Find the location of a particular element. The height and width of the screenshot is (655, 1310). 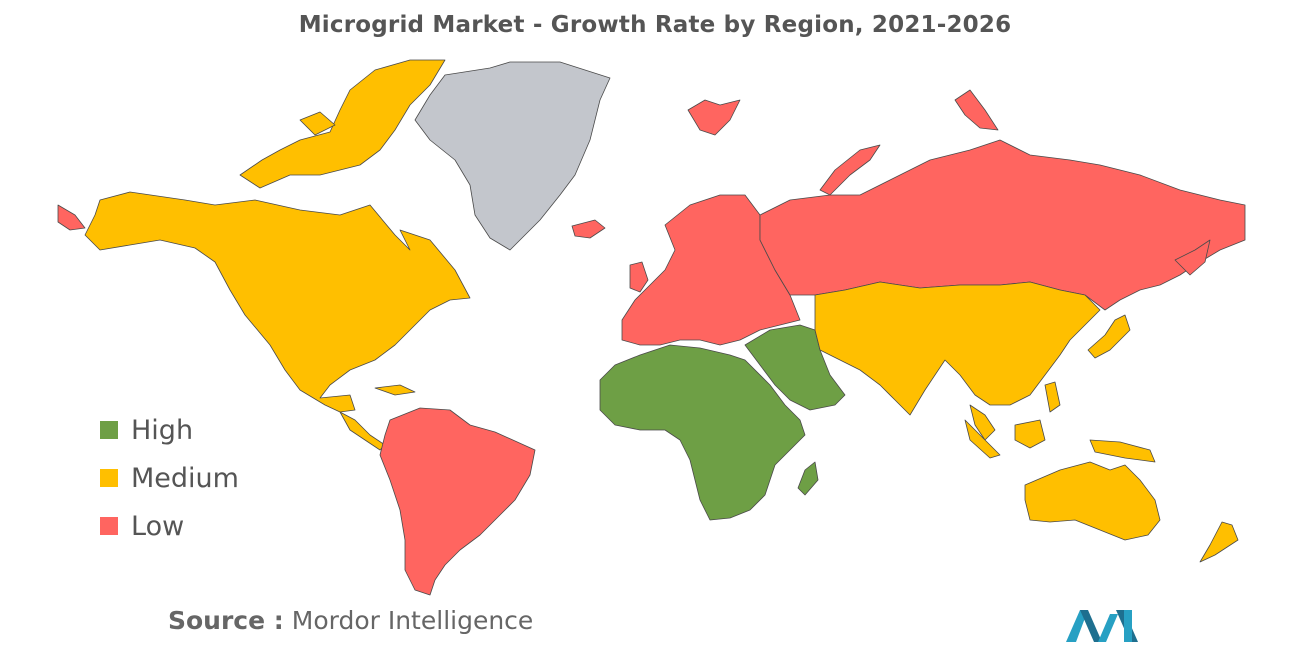

region-madagascar is located at coordinates (808, 478).